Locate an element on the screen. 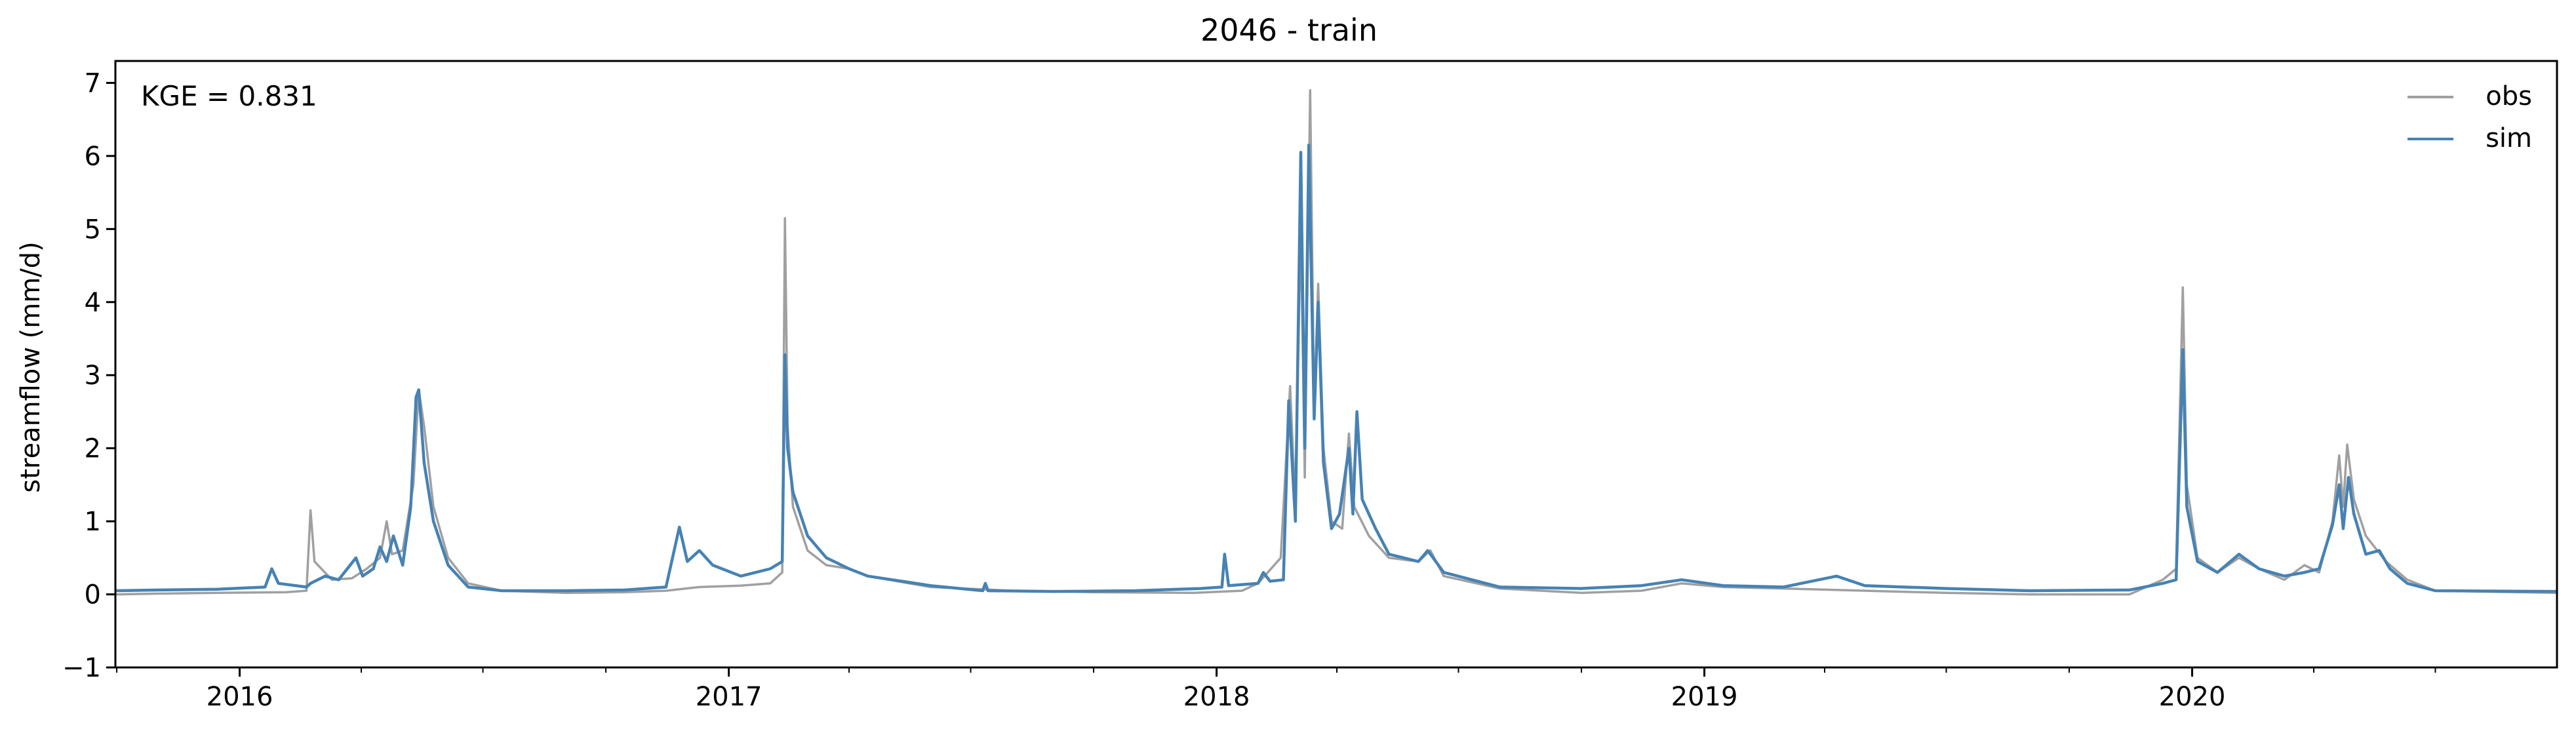 This screenshot has height=733, width=2576. x-tick-label: 2020 is located at coordinates (2192, 697).